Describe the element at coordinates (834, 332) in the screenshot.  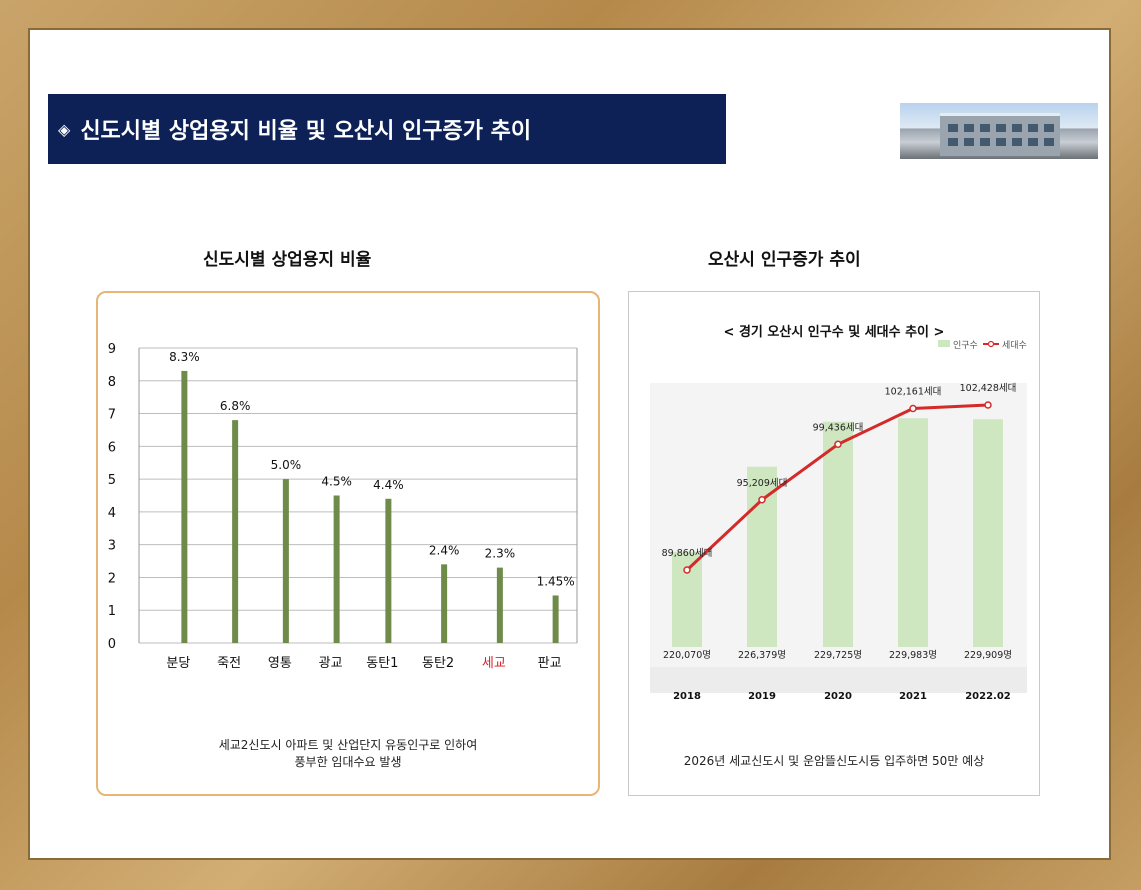
I see `chart2-title: < 경기 오산시 인구수 및 세대수 추이 >` at that location.